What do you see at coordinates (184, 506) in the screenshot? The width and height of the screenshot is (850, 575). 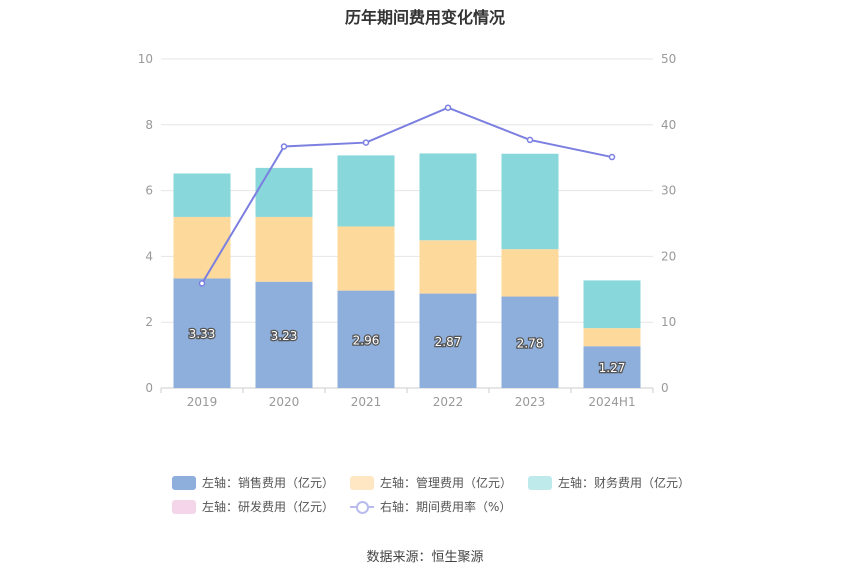 I see `legend-swatch-rnd` at bounding box center [184, 506].